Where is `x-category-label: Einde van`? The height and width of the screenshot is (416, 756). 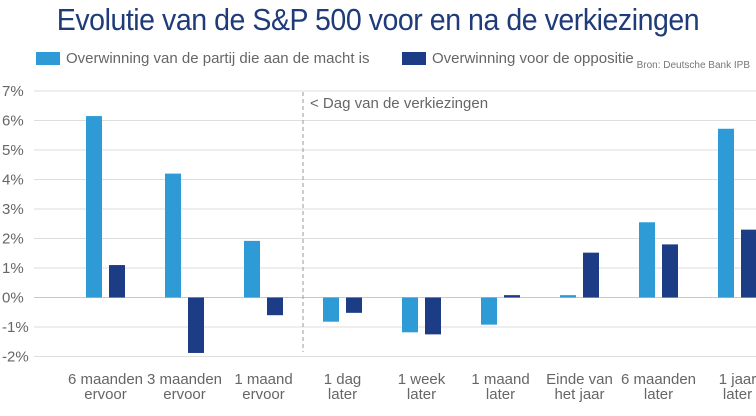 x-category-label: Einde van is located at coordinates (579, 379).